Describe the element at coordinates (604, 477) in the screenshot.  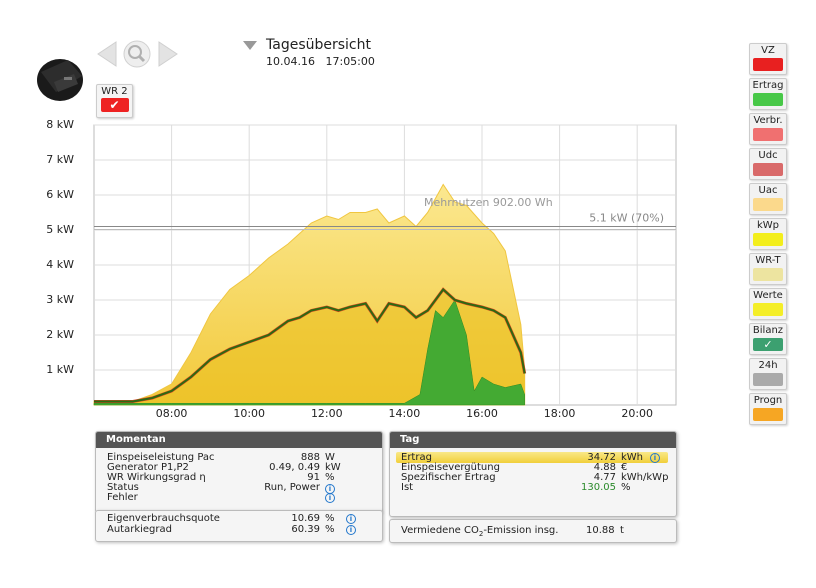
I see `row-value: 4.77` at that location.